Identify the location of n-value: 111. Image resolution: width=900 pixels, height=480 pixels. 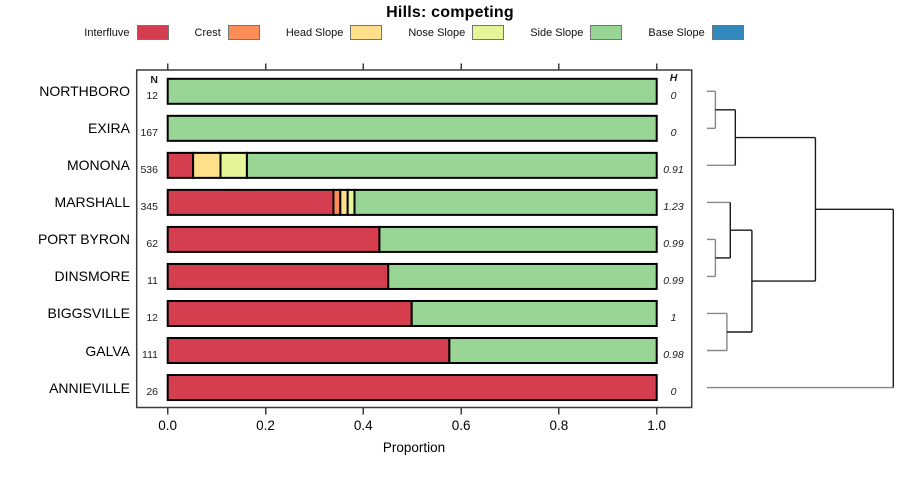
(150, 355).